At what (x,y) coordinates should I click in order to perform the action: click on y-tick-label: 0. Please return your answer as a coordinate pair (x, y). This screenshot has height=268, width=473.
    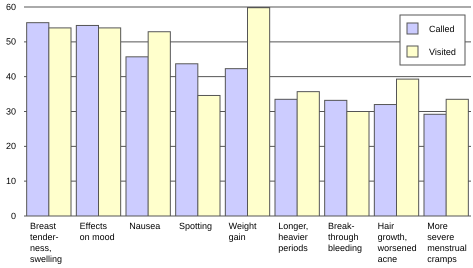
    Looking at the image, I should click on (13, 215).